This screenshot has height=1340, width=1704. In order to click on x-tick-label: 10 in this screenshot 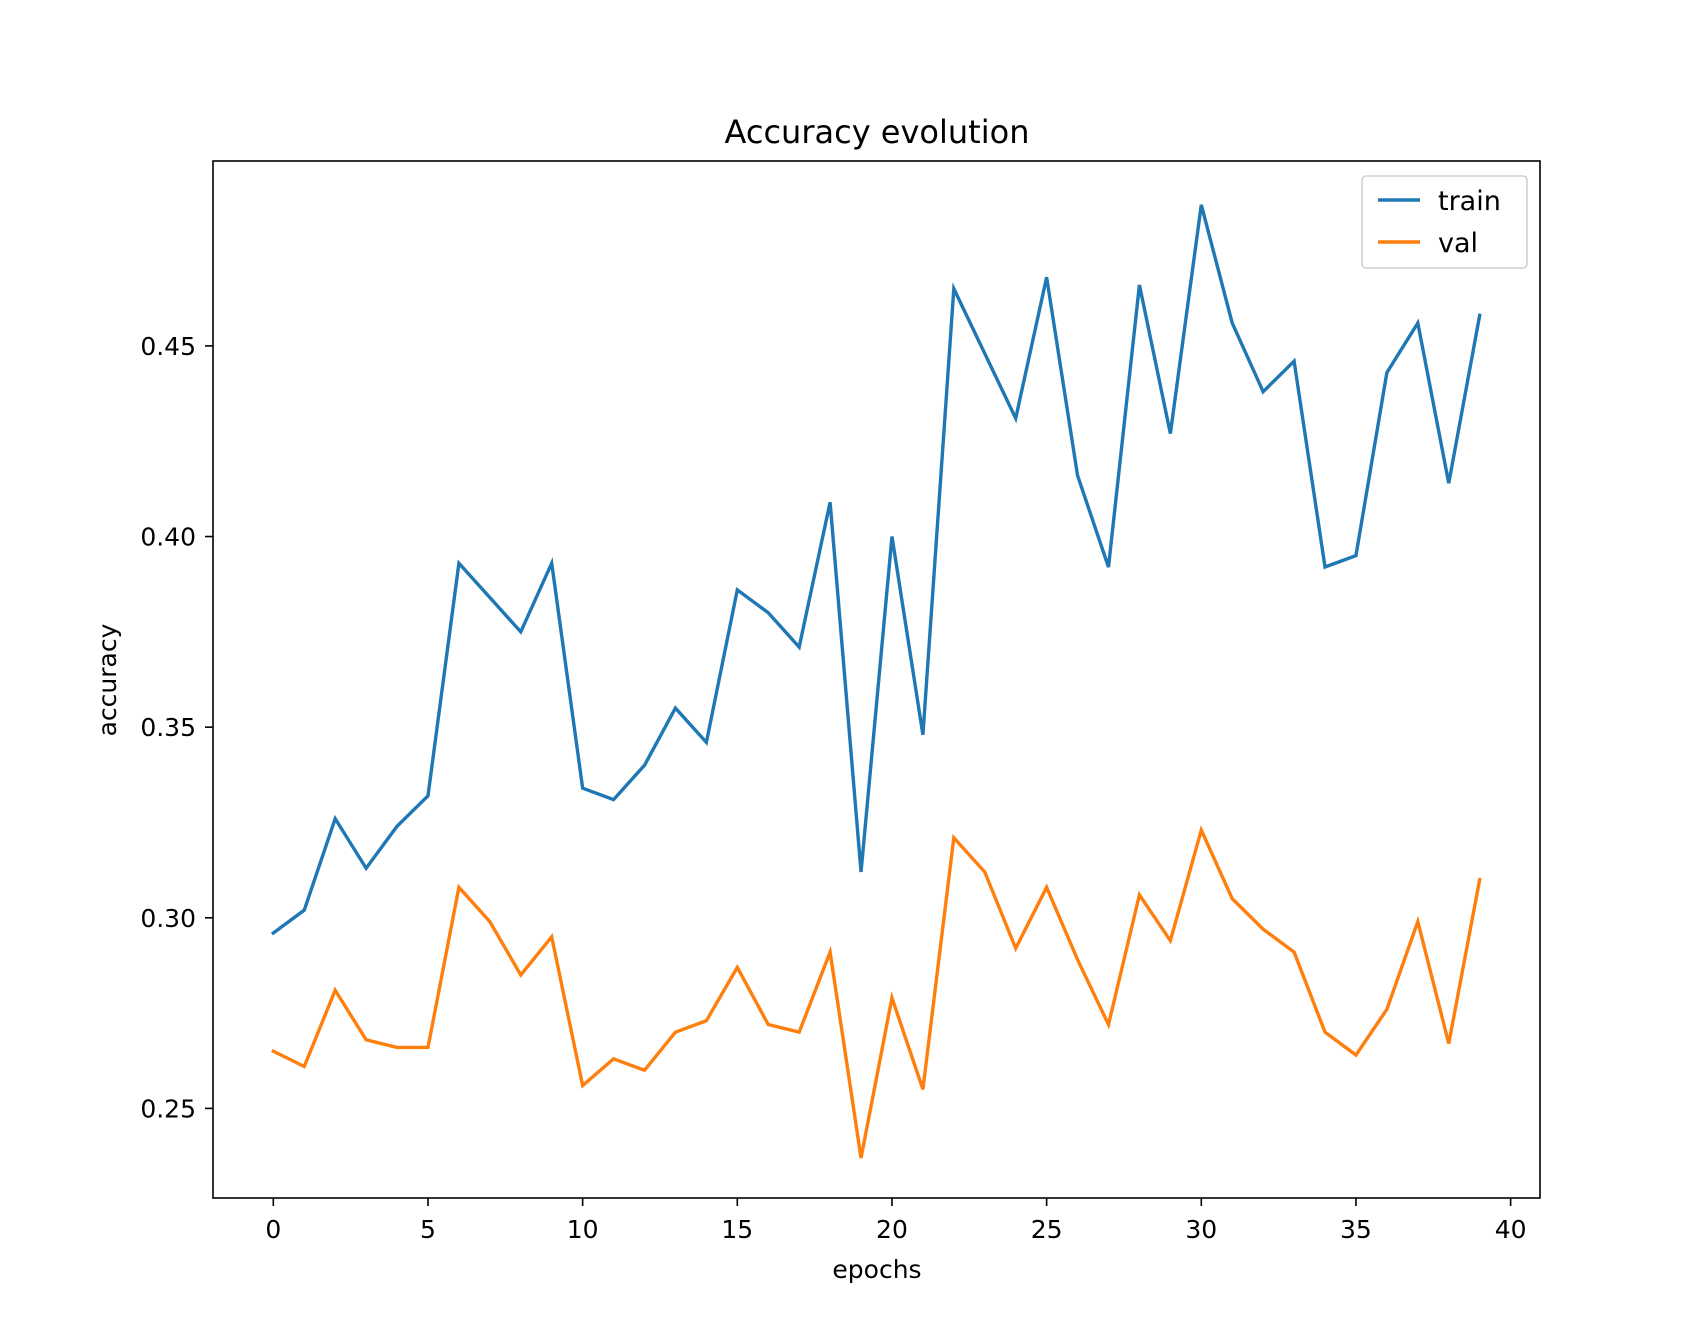, I will do `click(583, 1229)`.